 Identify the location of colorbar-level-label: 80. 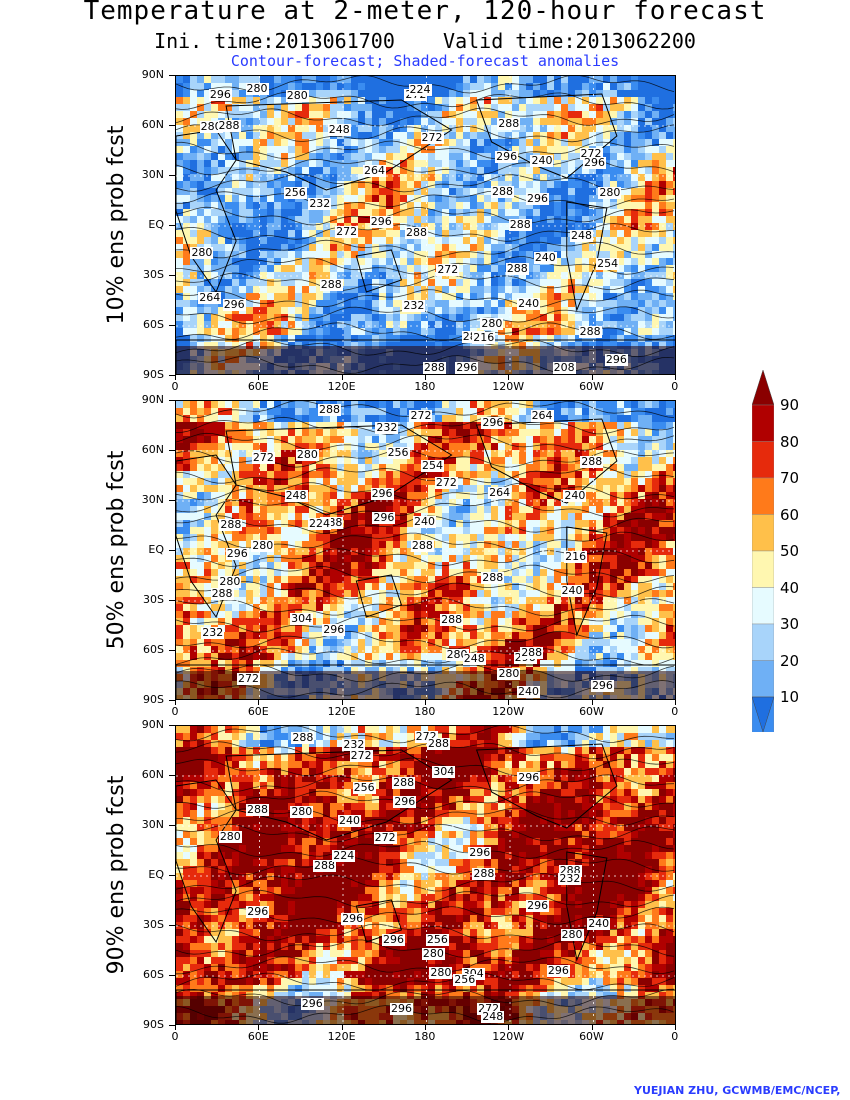
(790, 441).